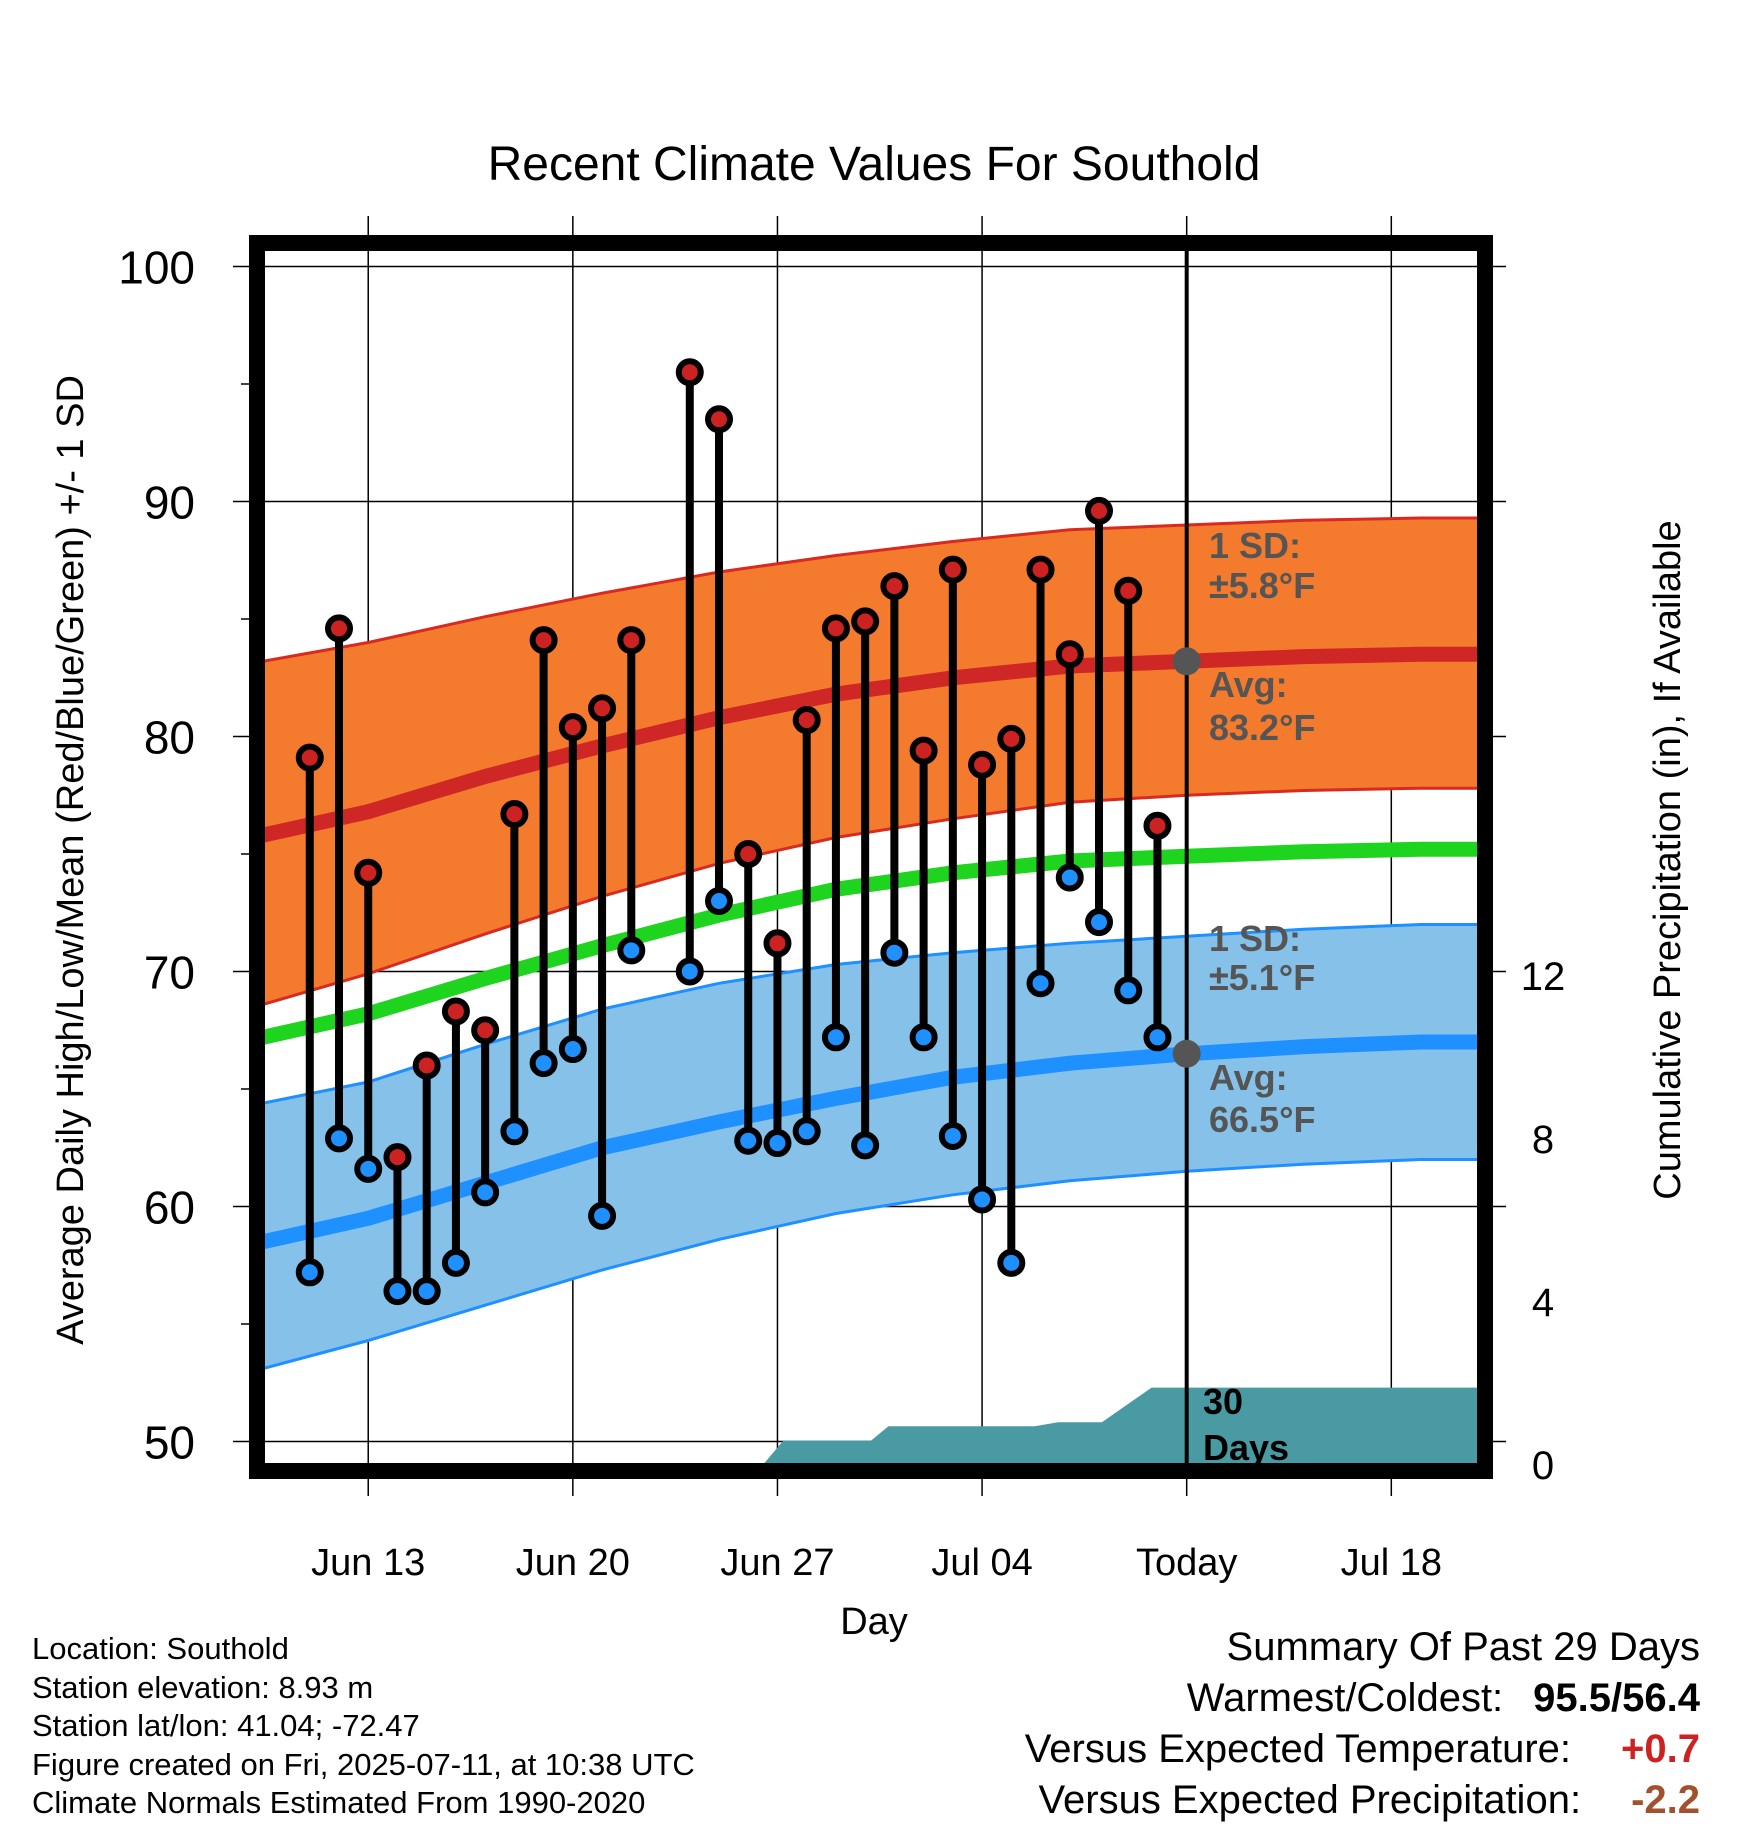  Describe the element at coordinates (1248, 1077) in the screenshot. I see `low-avg-label: Avg:` at that location.